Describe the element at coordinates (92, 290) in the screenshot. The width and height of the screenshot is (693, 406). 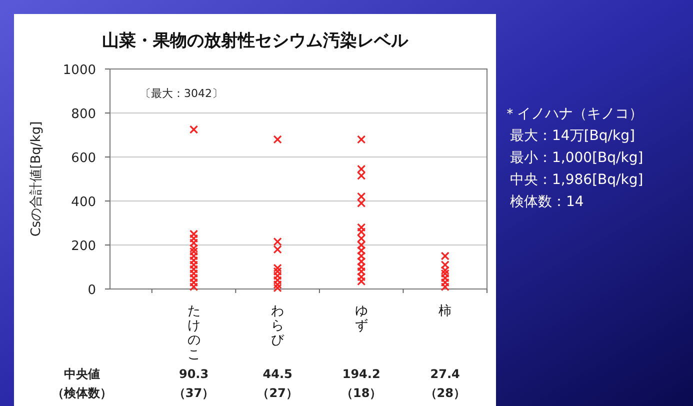
I see `y-tick-label: 0` at that location.